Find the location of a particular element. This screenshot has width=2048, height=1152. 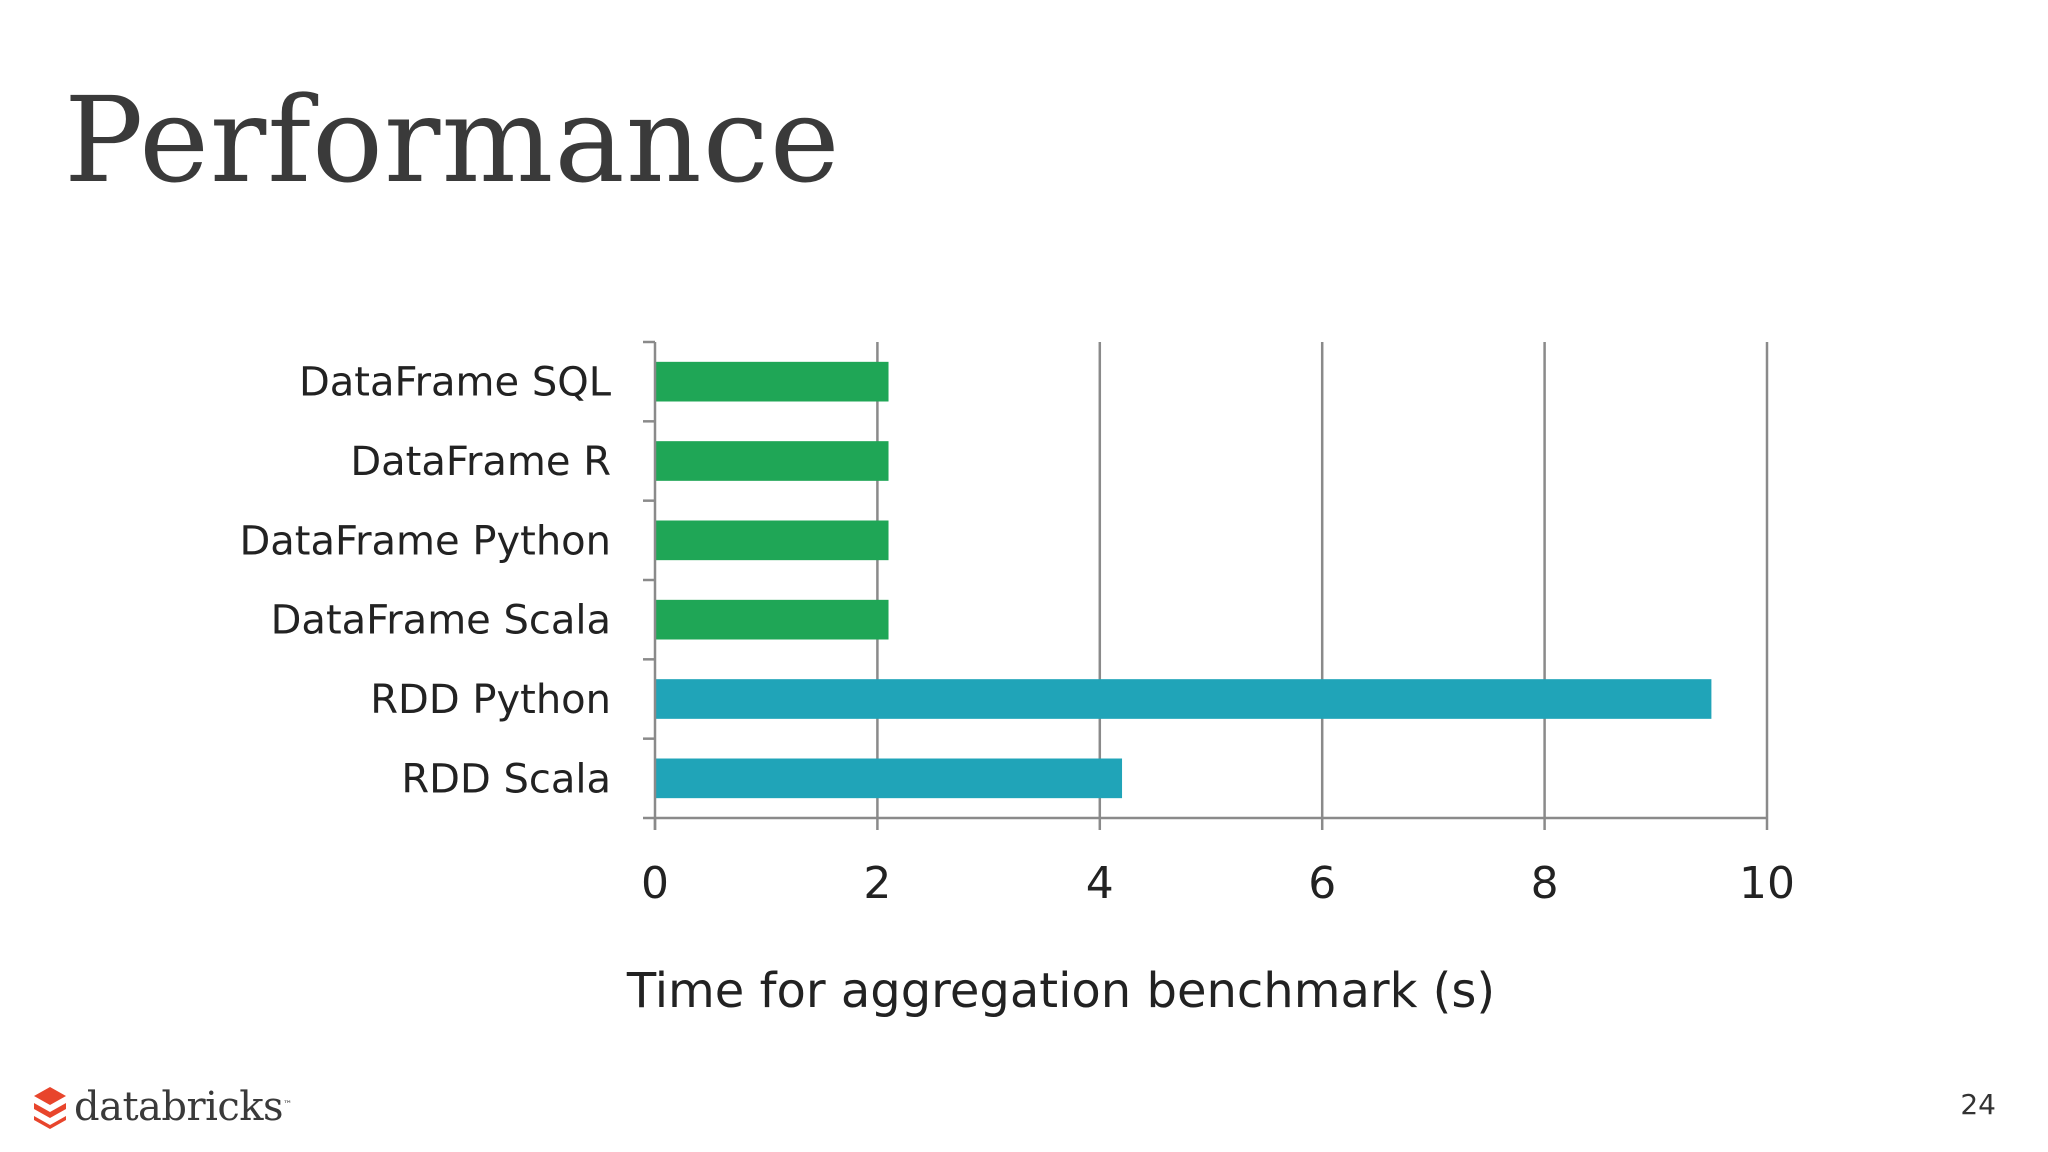

logo-text: databricks is located at coordinates (179, 1107).